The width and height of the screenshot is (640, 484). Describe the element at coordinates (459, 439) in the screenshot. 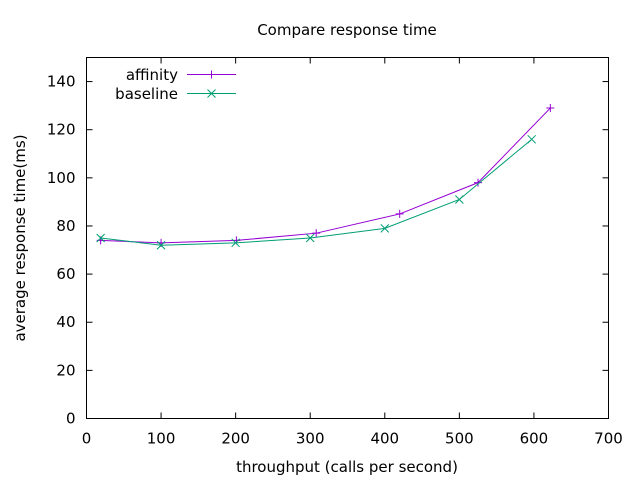

I see `x-tick-label: 500` at that location.